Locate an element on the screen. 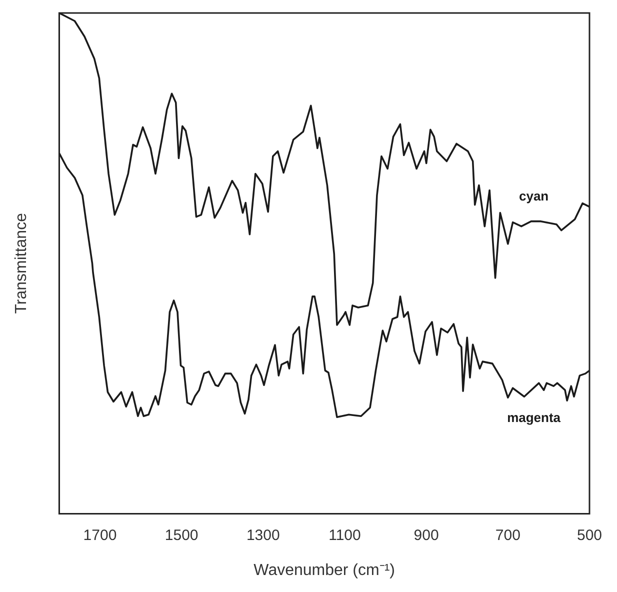 The width and height of the screenshot is (617, 592). x-tick-label: 1100 is located at coordinates (344, 535).